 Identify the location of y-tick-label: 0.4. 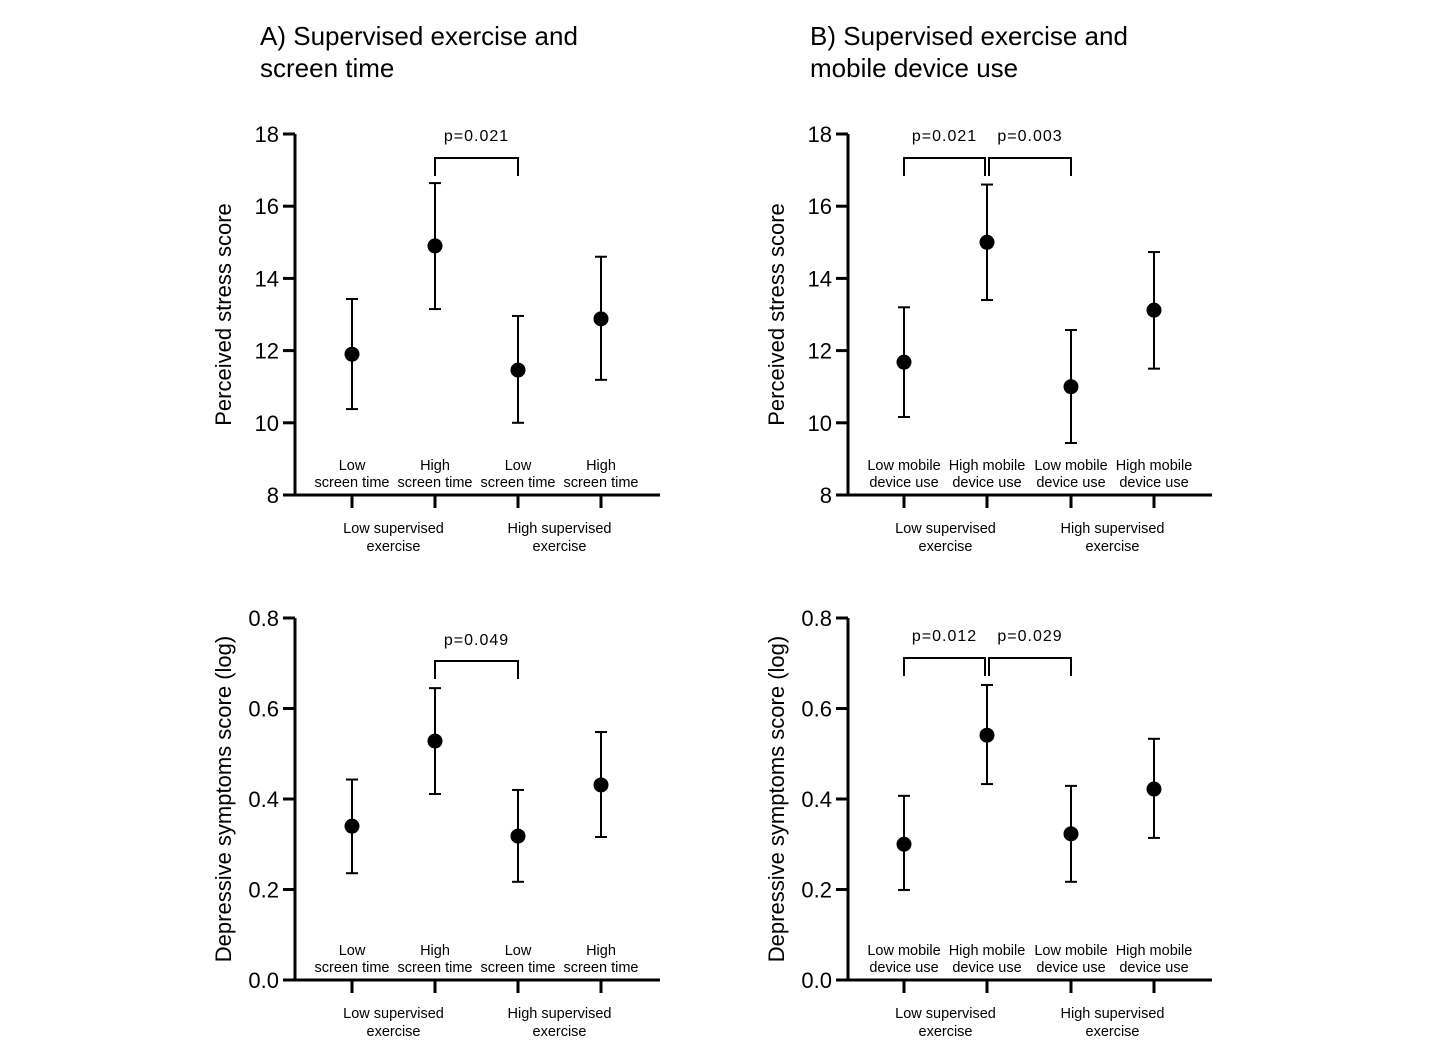
(816, 799).